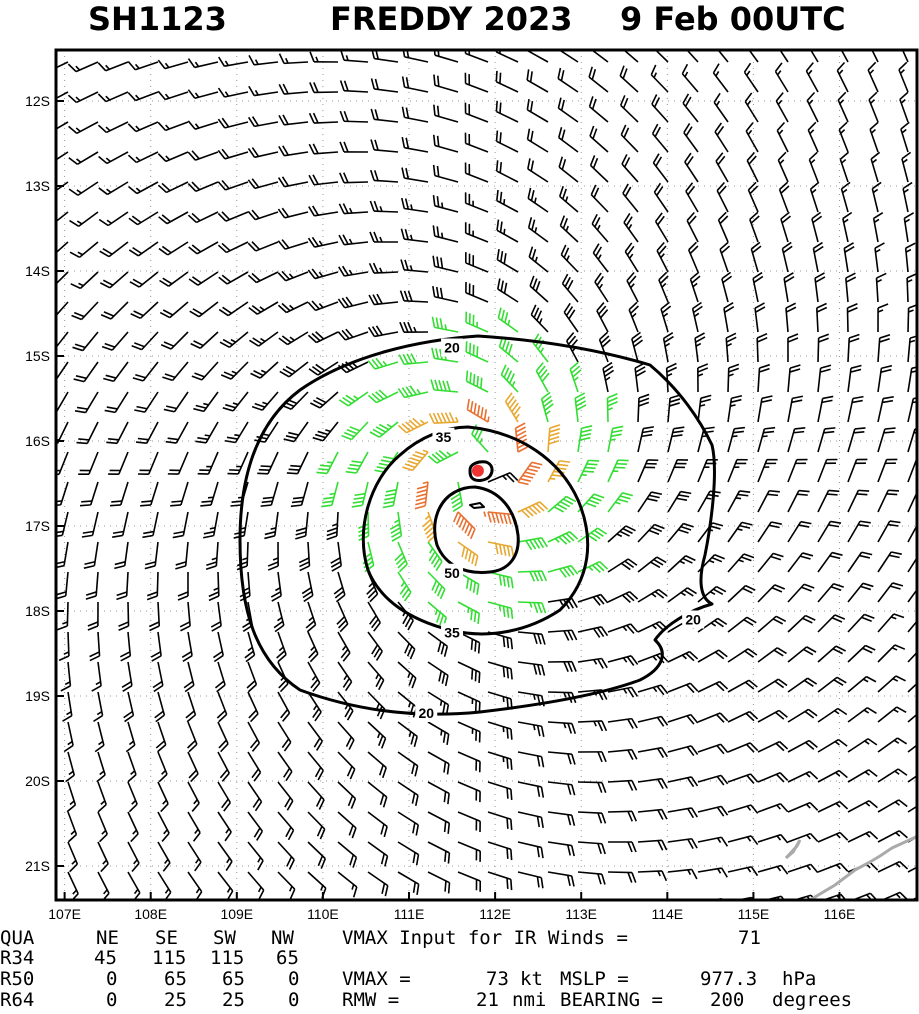  Describe the element at coordinates (287, 958) in the screenshot. I see `info-row-r34-nw: 65` at that location.